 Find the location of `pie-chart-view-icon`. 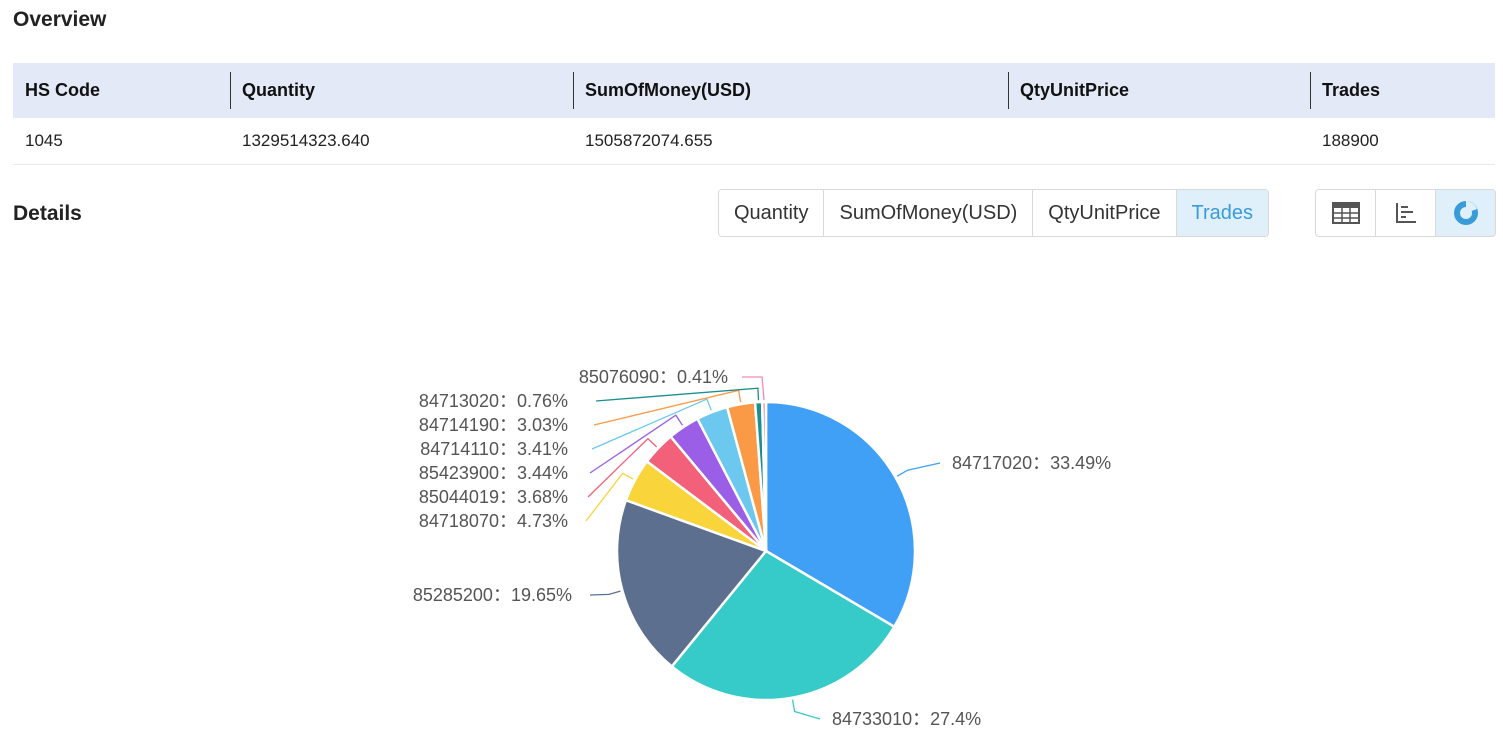

pie-chart-view-icon is located at coordinates (1465, 213).